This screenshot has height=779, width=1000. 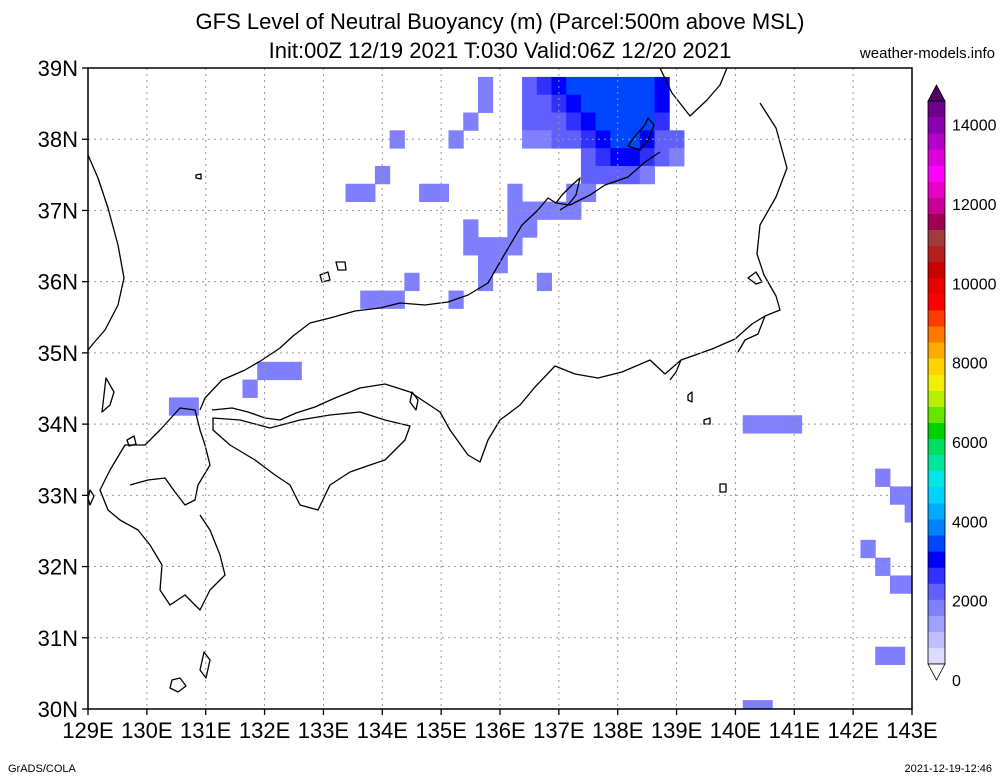 I want to click on coastline-korea, so click(x=106, y=252).